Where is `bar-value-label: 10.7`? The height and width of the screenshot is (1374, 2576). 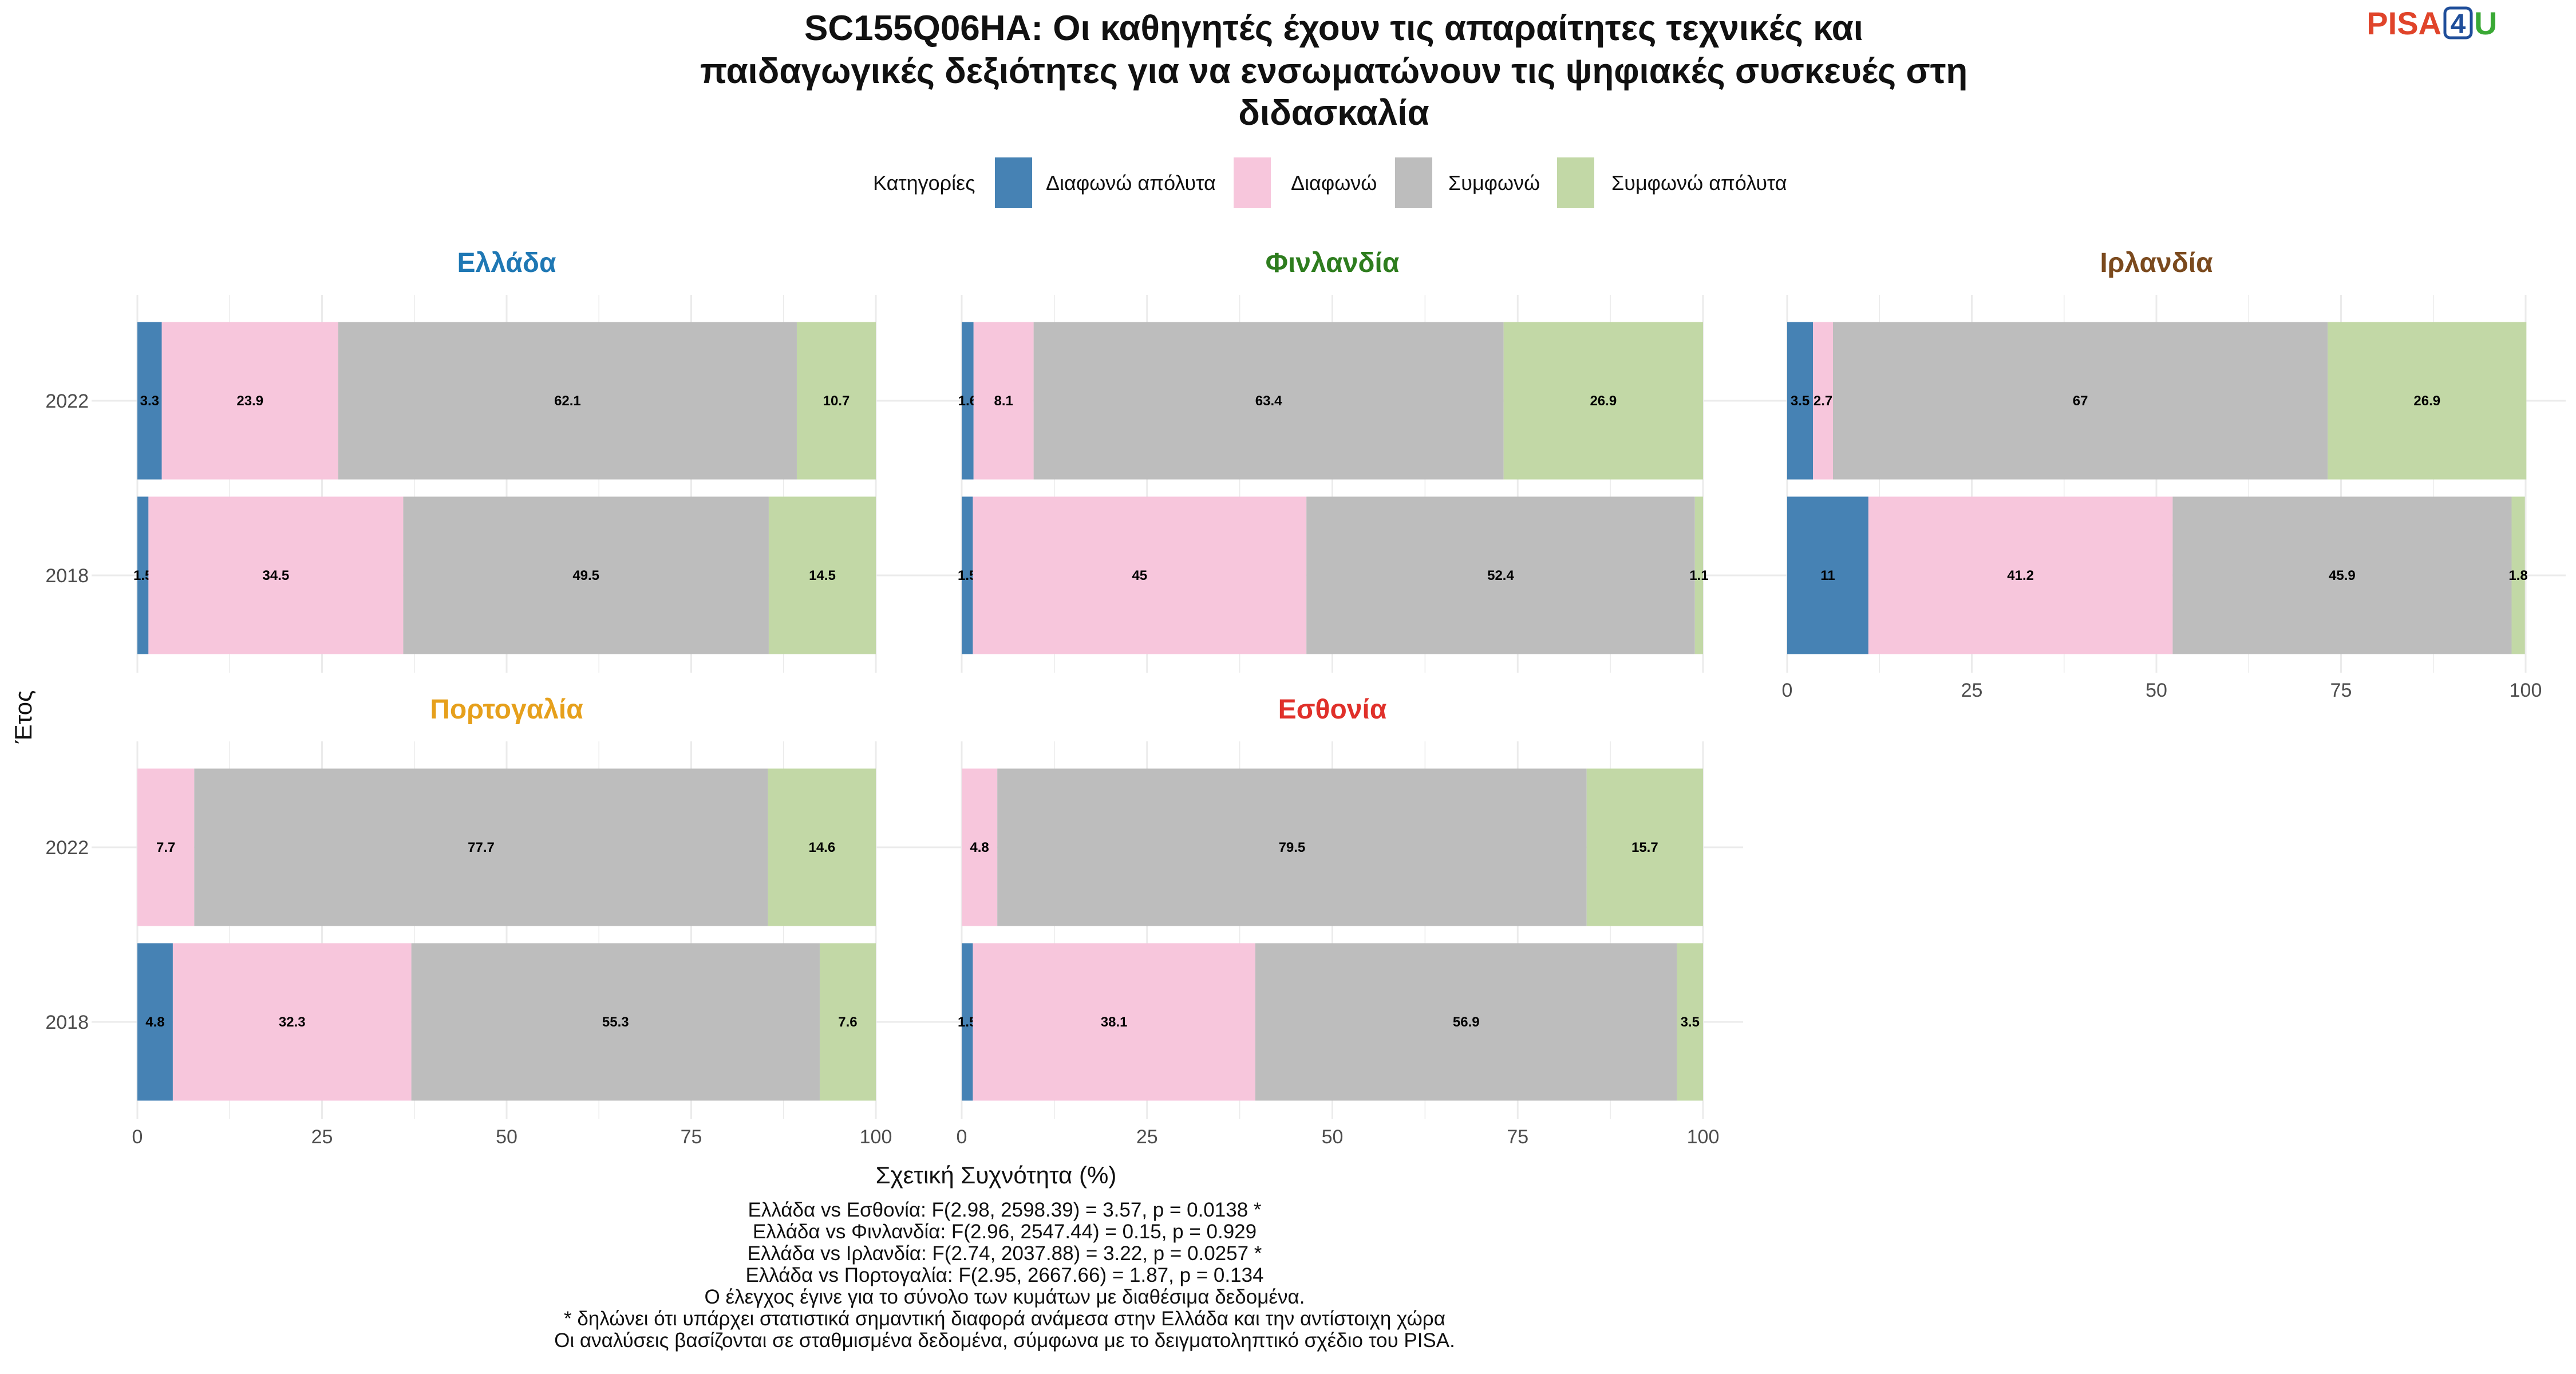 bar-value-label: 10.7 is located at coordinates (836, 401).